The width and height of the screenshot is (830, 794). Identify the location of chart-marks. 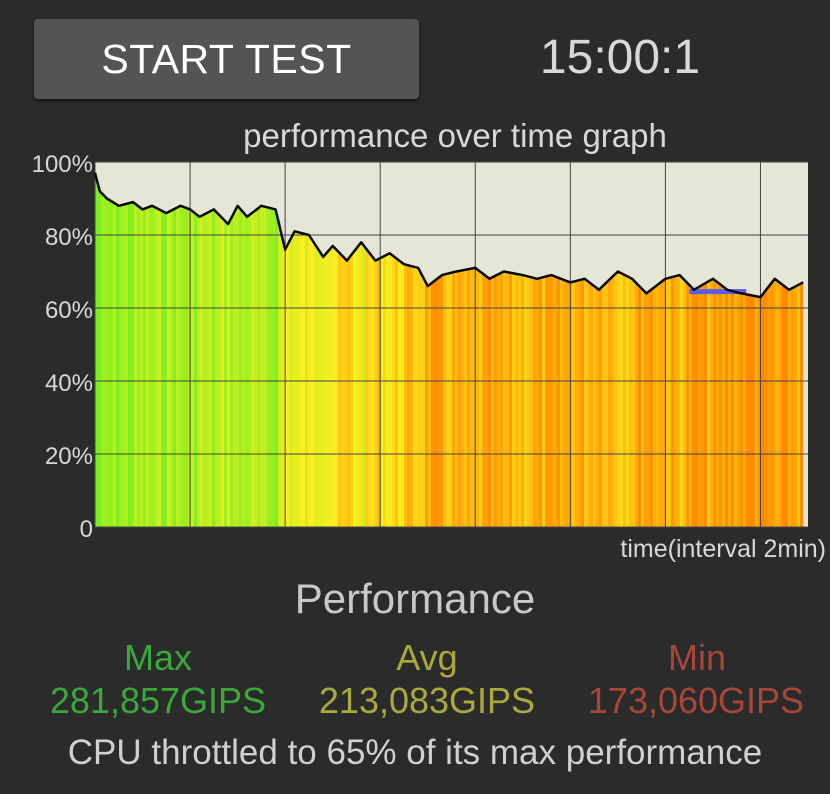
(448, 235).